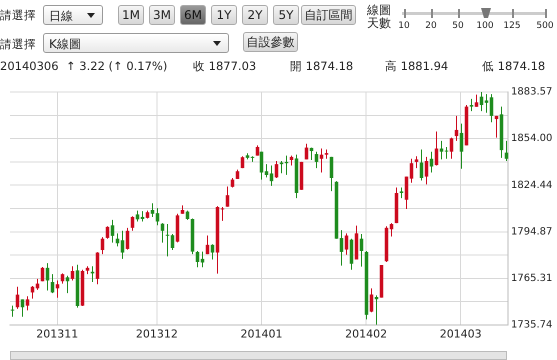 The height and width of the screenshot is (360, 557). What do you see at coordinates (458, 26) in the screenshot?
I see `text: 50` at bounding box center [458, 26].